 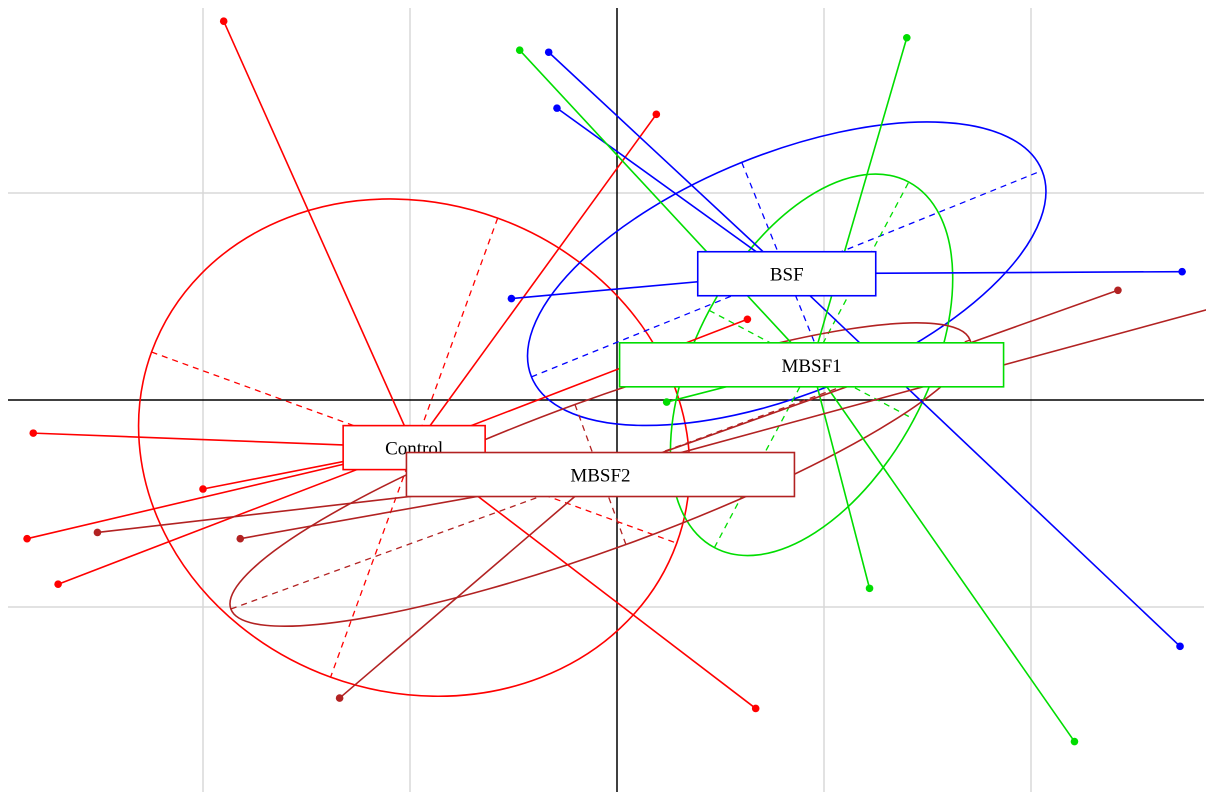 I want to click on label-box-mbsf1, so click(x=811, y=365).